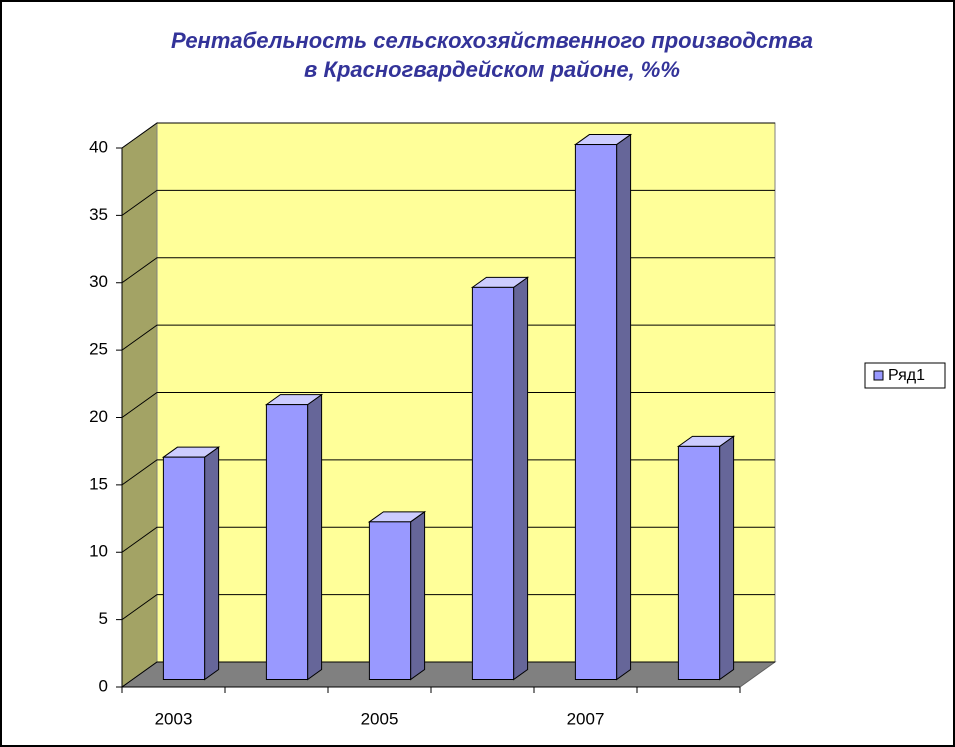 Image resolution: width=955 pixels, height=747 pixels. I want to click on x-tick-label: 2007, so click(586, 718).